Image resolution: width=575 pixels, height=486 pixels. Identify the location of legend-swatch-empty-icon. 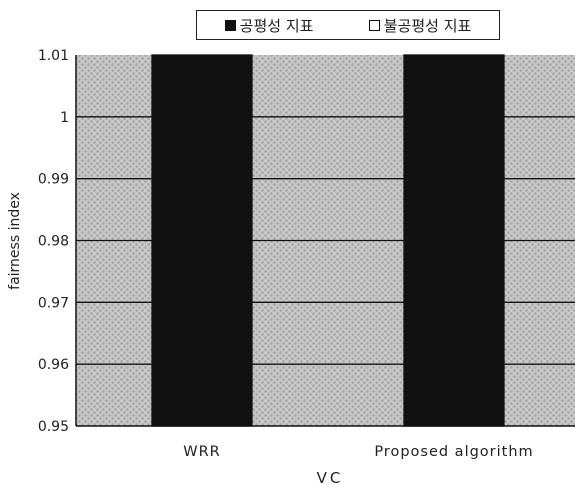
(374, 25).